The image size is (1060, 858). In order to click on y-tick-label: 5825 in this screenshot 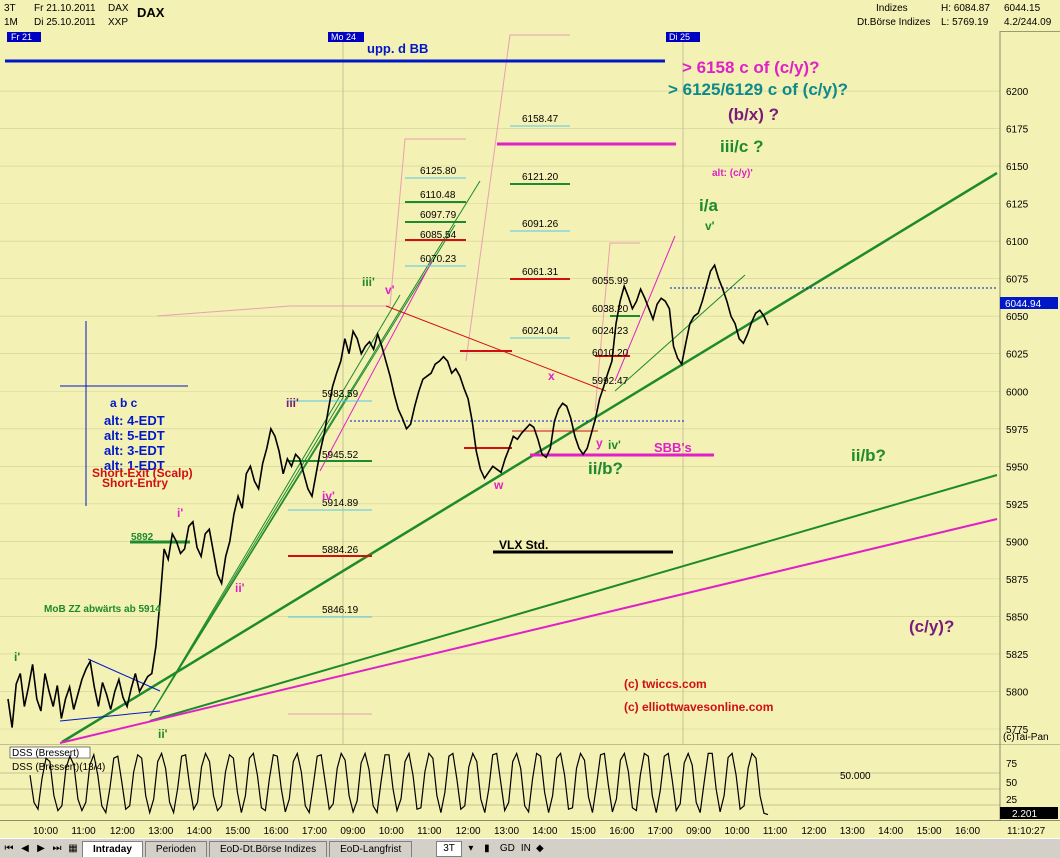, I will do `click(1017, 655)`.